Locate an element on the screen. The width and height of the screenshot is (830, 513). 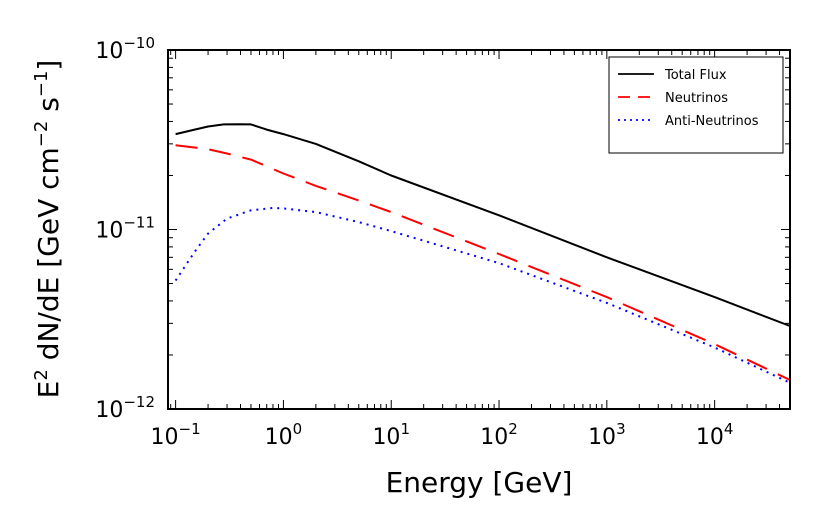
x-tick-exp: 1 is located at coordinates (405, 429).